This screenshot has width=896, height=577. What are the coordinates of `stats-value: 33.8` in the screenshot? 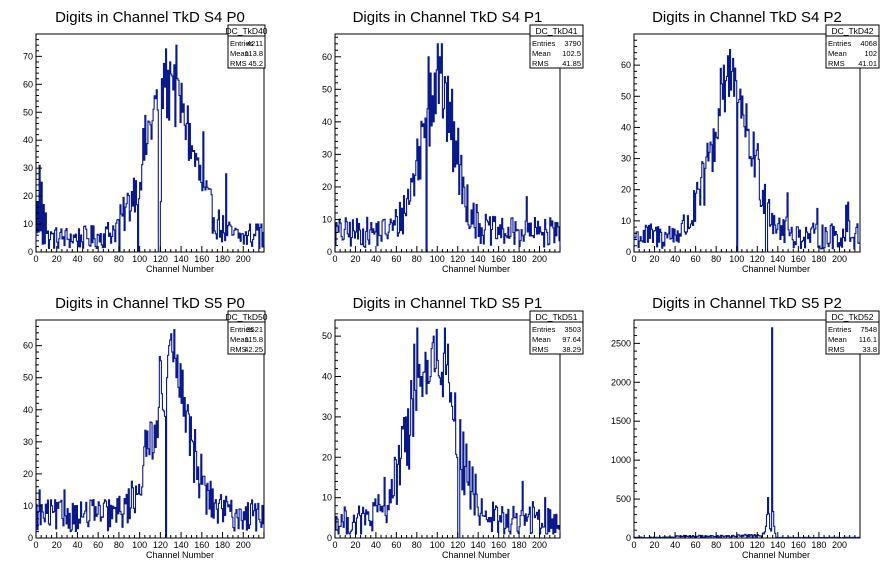 It's located at (869, 349).